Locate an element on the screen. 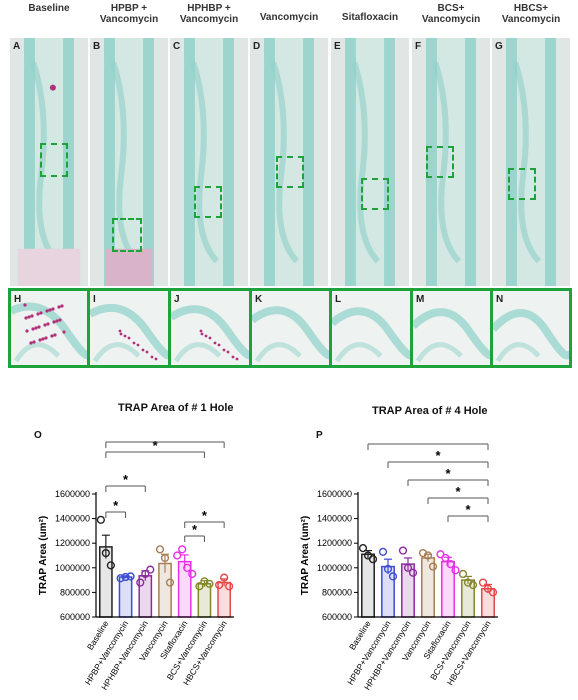 The width and height of the screenshot is (578, 700). histology-panel: G is located at coordinates (531, 162).